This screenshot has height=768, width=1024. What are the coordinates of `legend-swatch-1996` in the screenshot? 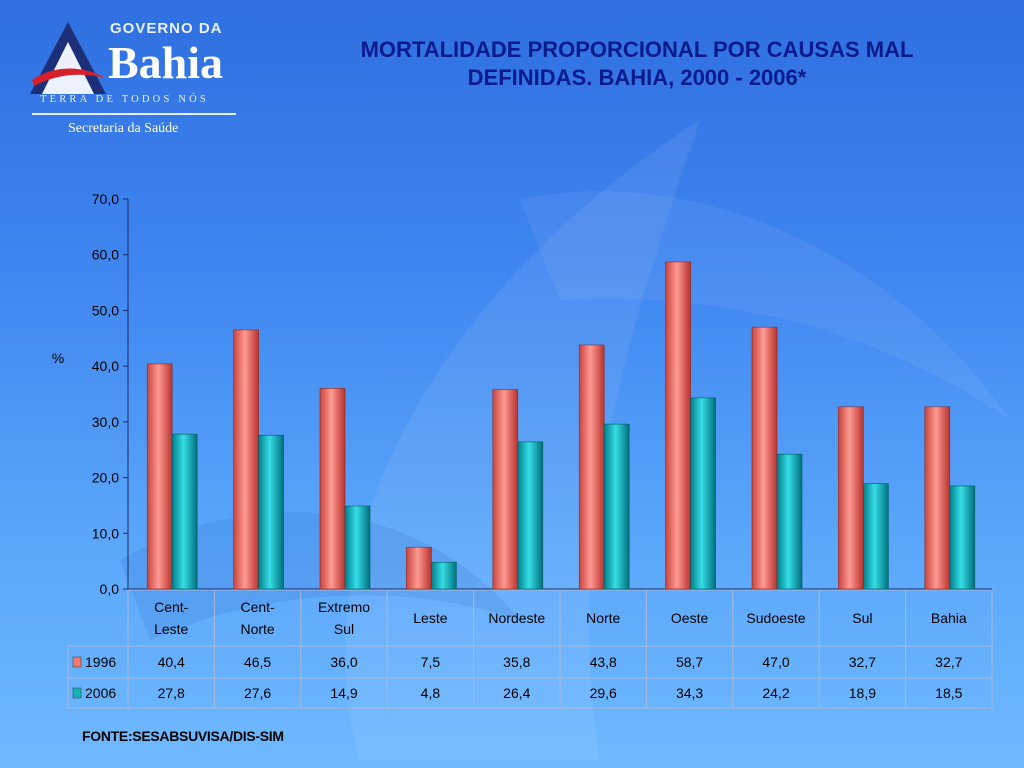 It's located at (77, 662).